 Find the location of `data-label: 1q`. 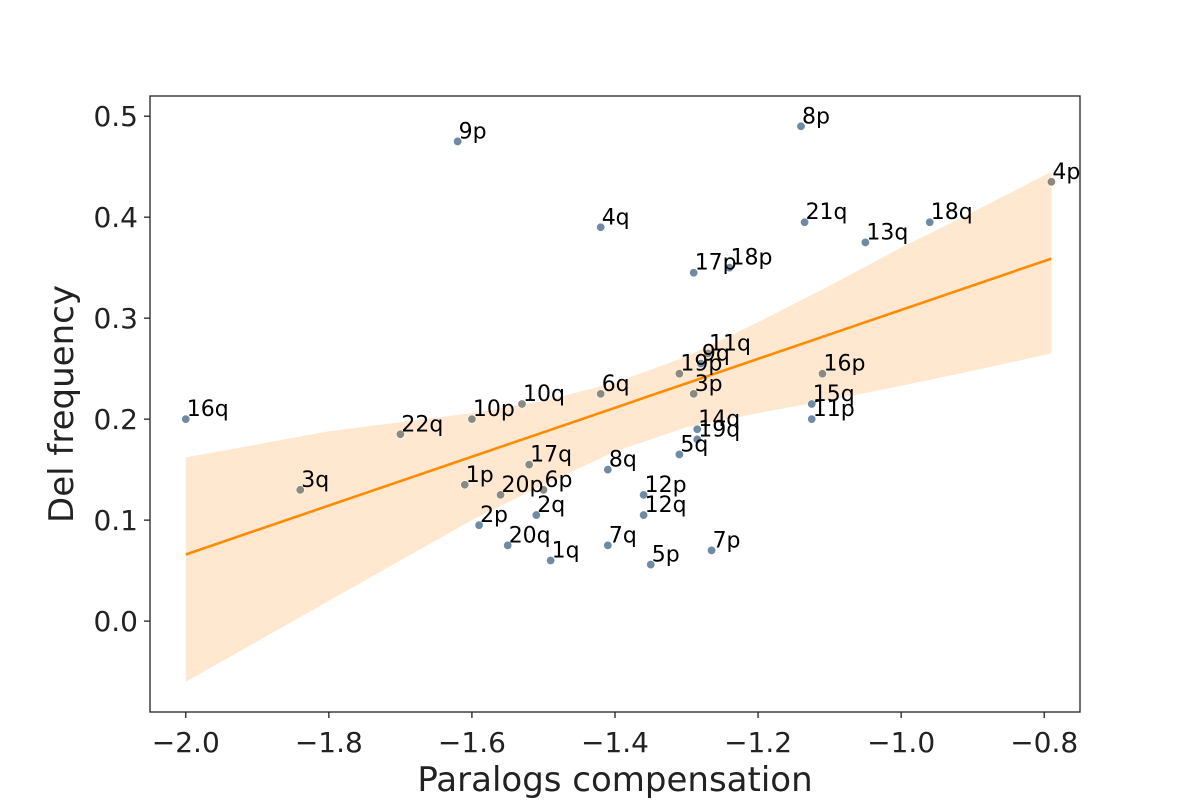

data-label: 1q is located at coordinates (566, 551).